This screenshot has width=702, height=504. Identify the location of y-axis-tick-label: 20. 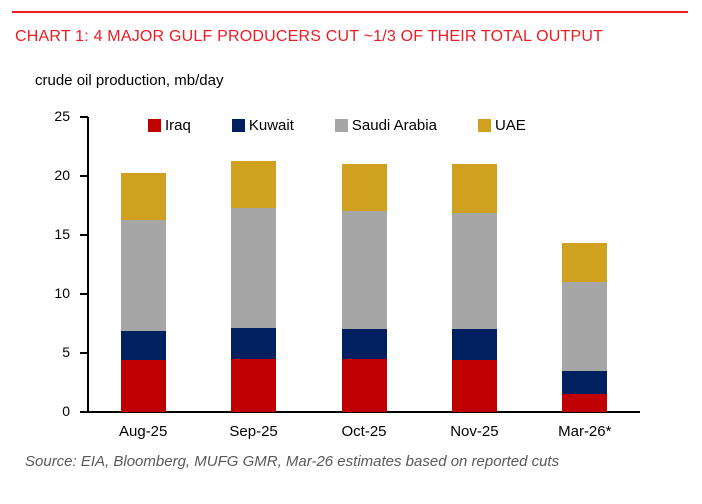
(62, 175).